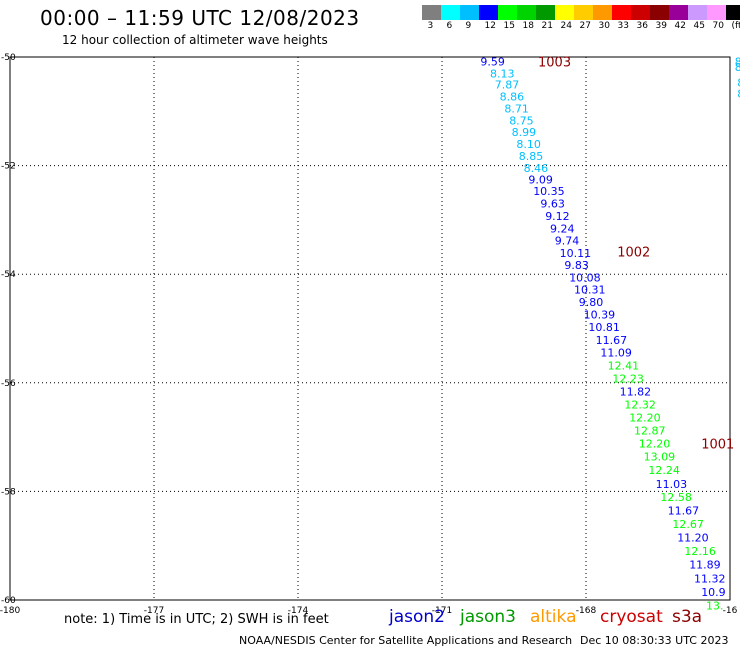 This screenshot has height=650, width=740. What do you see at coordinates (590, 289) in the screenshot?
I see `wave-height-value: 10.31` at bounding box center [590, 289].